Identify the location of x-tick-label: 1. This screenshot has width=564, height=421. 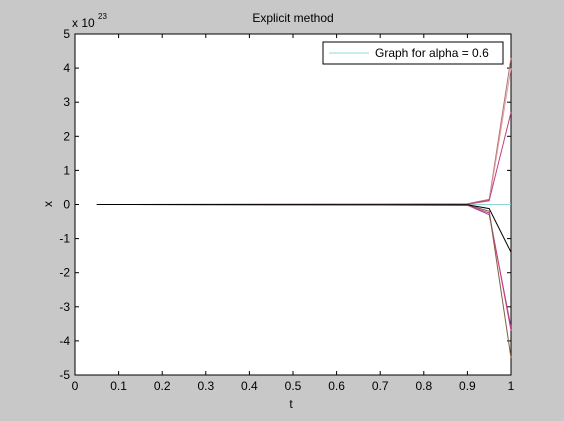
(511, 386).